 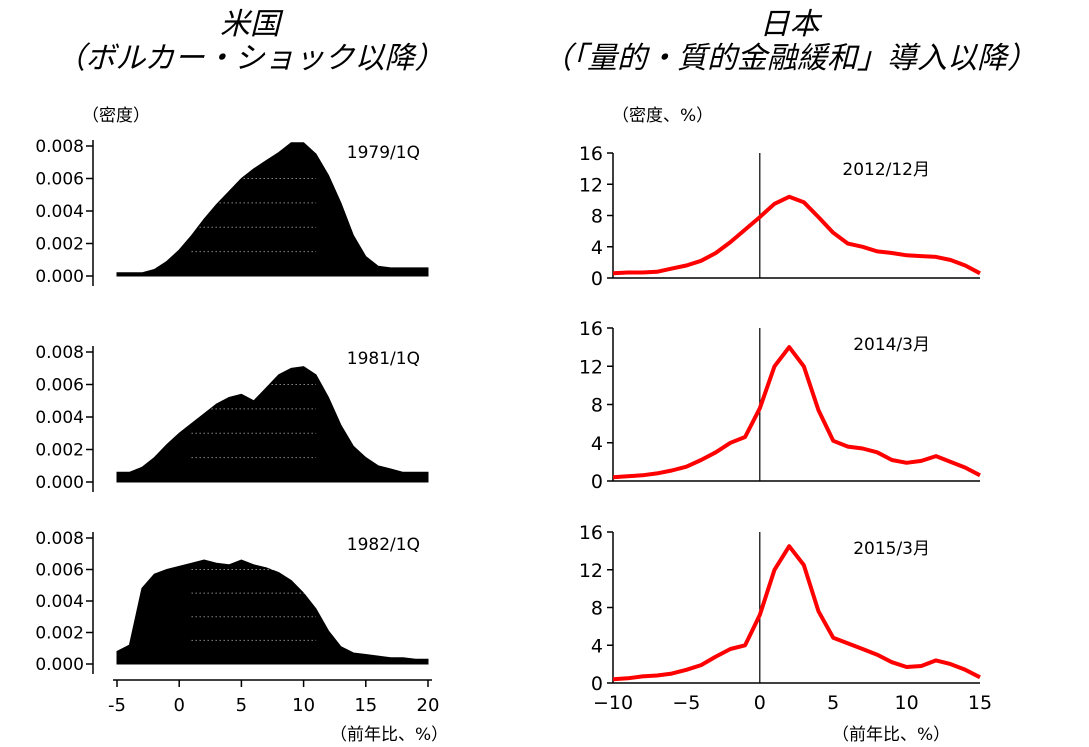 What do you see at coordinates (789, 58) in the screenshot?
I see `jp-title-sub: （「量的・質的金融緩和」導入以降）` at bounding box center [789, 58].